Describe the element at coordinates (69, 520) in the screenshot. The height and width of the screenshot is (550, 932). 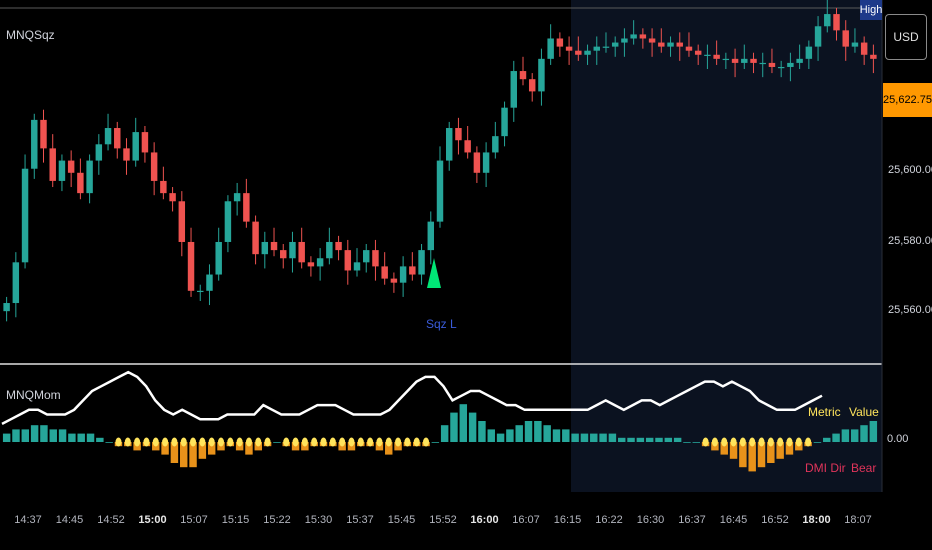
I see `time-tick: 14:45` at that location.